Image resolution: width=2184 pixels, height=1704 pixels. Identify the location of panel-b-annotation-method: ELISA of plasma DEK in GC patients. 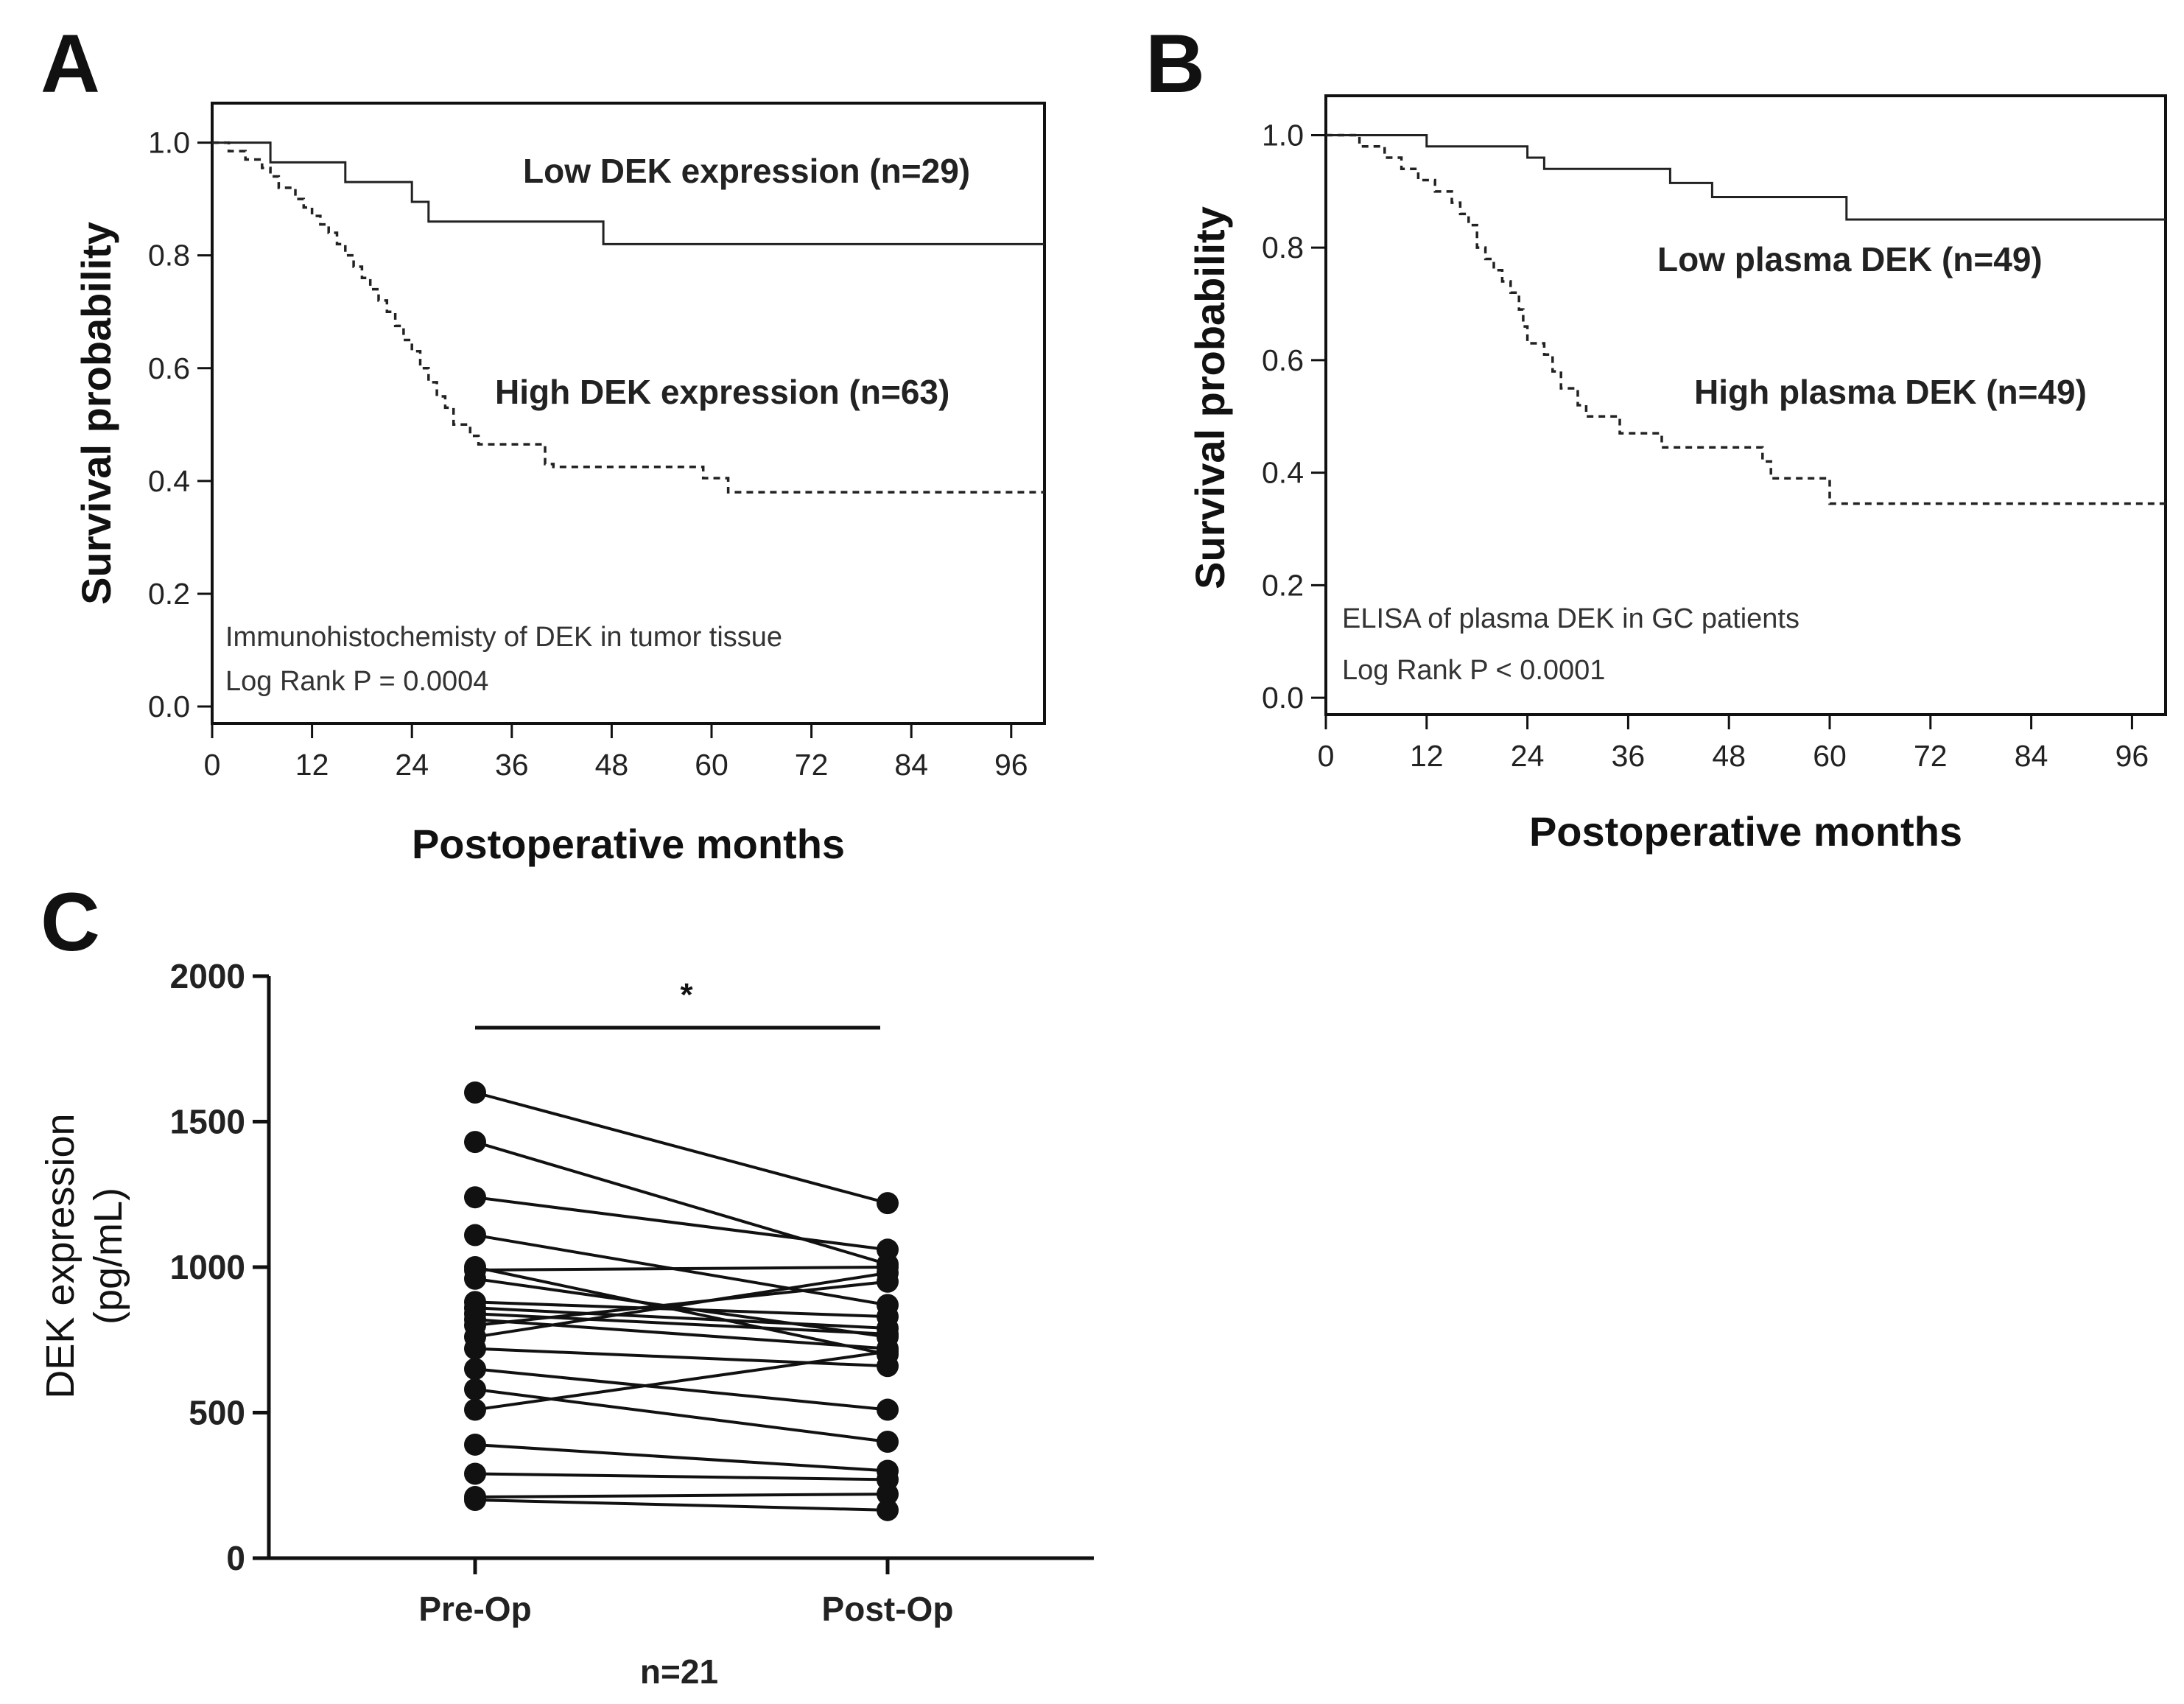
(1571, 618).